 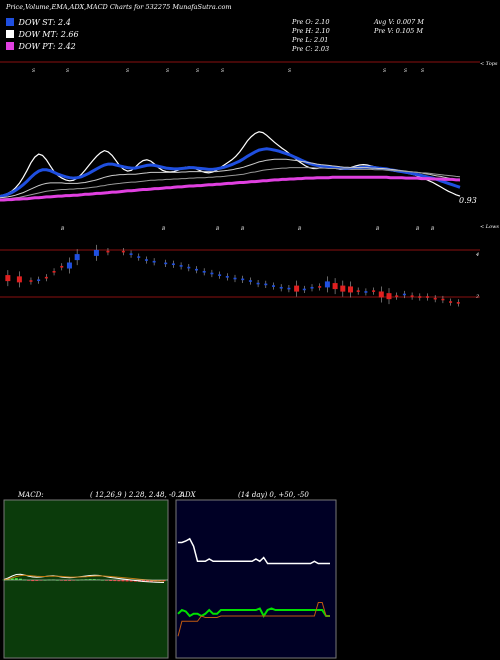 What do you see at coordinates (163, 229) in the screenshot?
I see `buy-mark-1: B` at bounding box center [163, 229].